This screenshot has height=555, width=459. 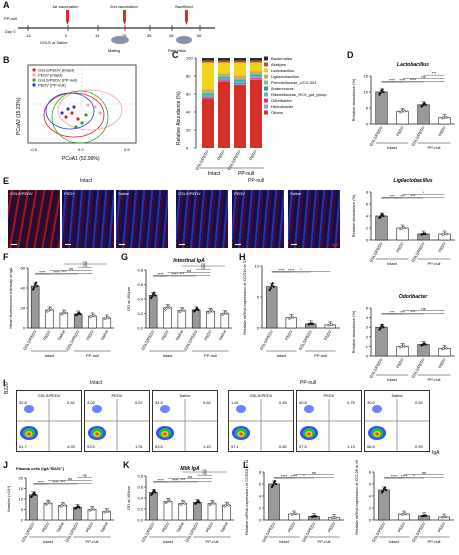 What do you see at coordinates (202, 219) in the screenshot?
I see `microscopy-tile: GSLS/PEDV` at bounding box center [202, 219].